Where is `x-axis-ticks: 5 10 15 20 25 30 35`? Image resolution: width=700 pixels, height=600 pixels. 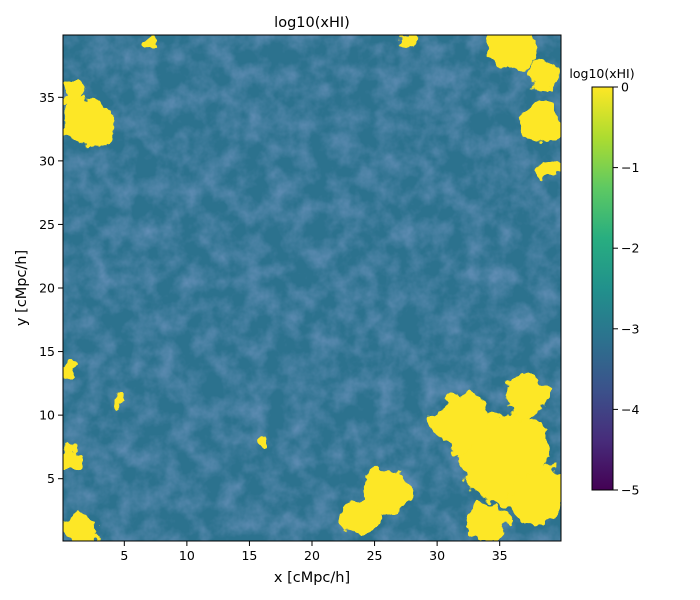 x-axis-ticks: 5 10 15 20 25 30 35 is located at coordinates (314, 552).